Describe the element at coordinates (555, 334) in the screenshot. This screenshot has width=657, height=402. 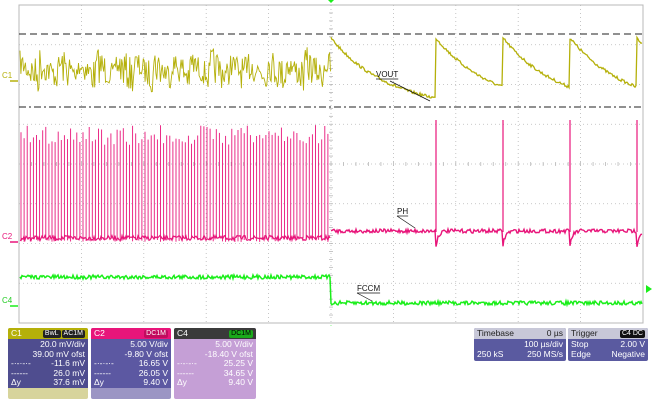
I see `timebase-delay: 0 µs` at that location.